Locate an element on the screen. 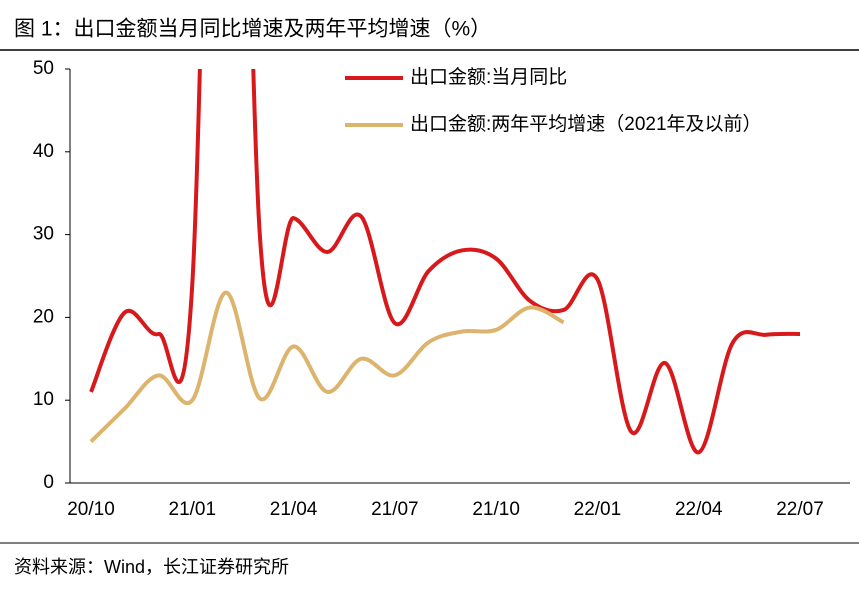  y-tick-label: 10 is located at coordinates (43, 399).